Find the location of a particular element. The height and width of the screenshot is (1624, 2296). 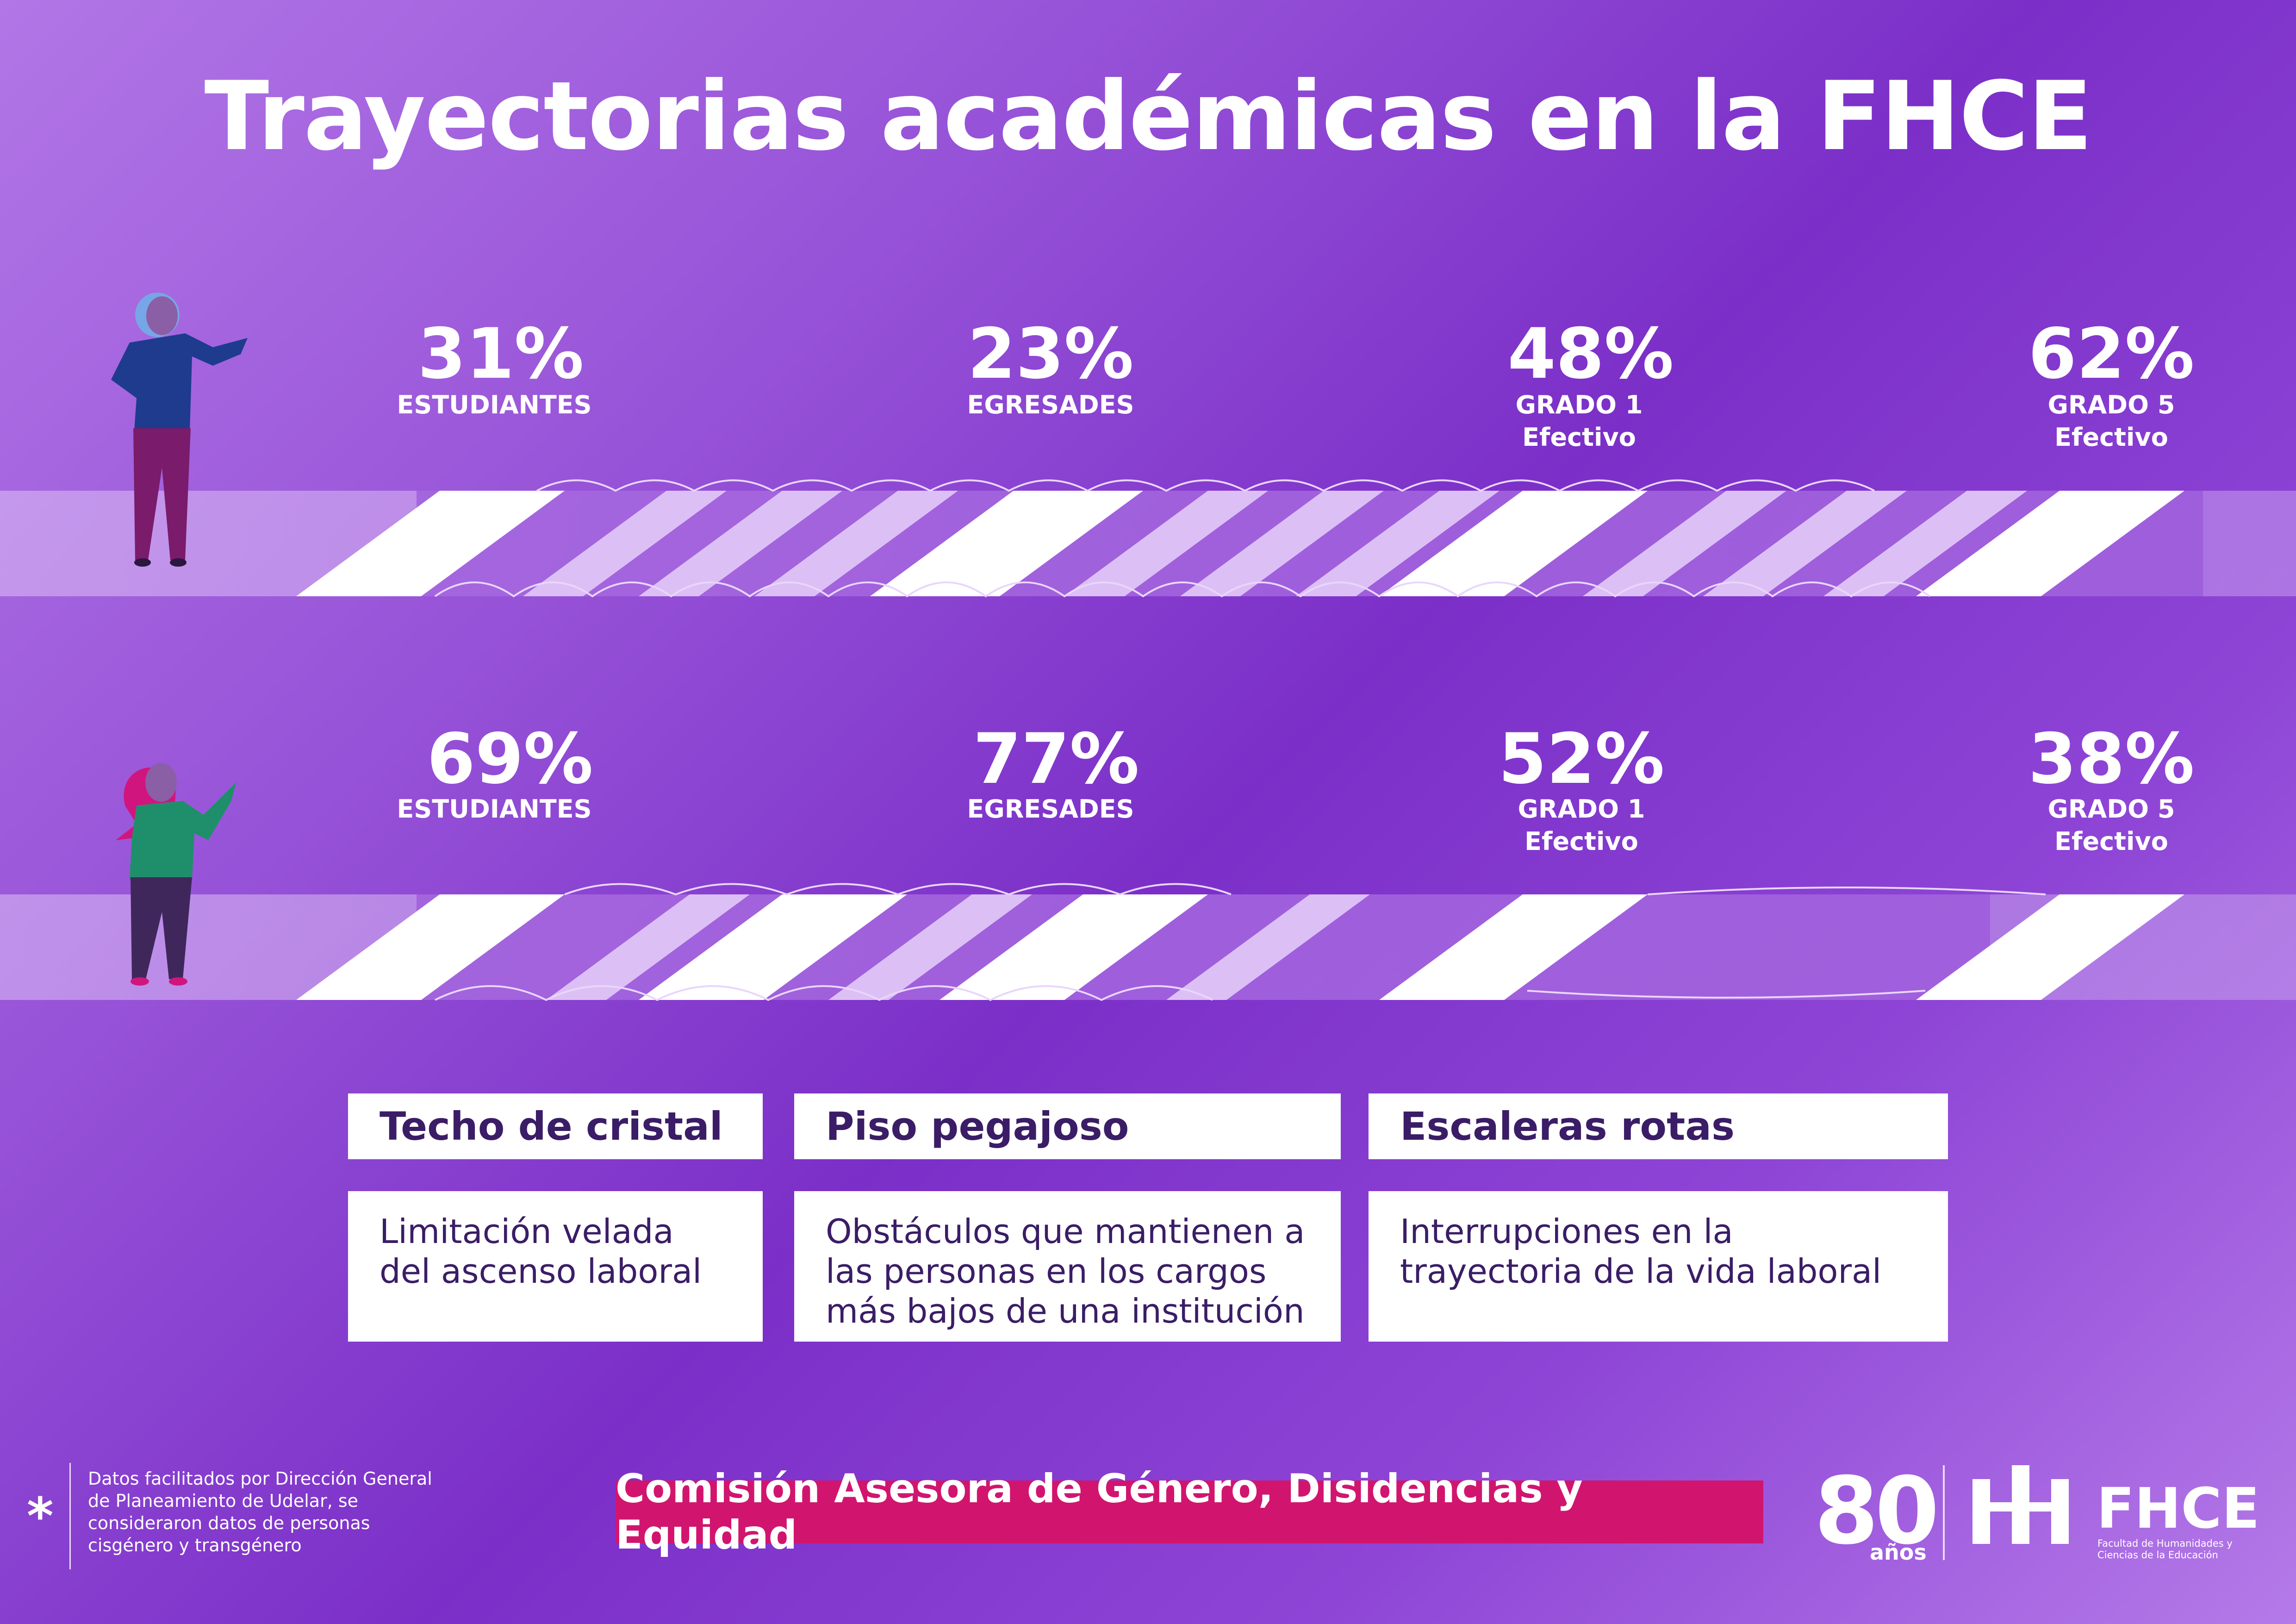

concept-title-escaleras: Escaleras rotas is located at coordinates (1658, 1126).